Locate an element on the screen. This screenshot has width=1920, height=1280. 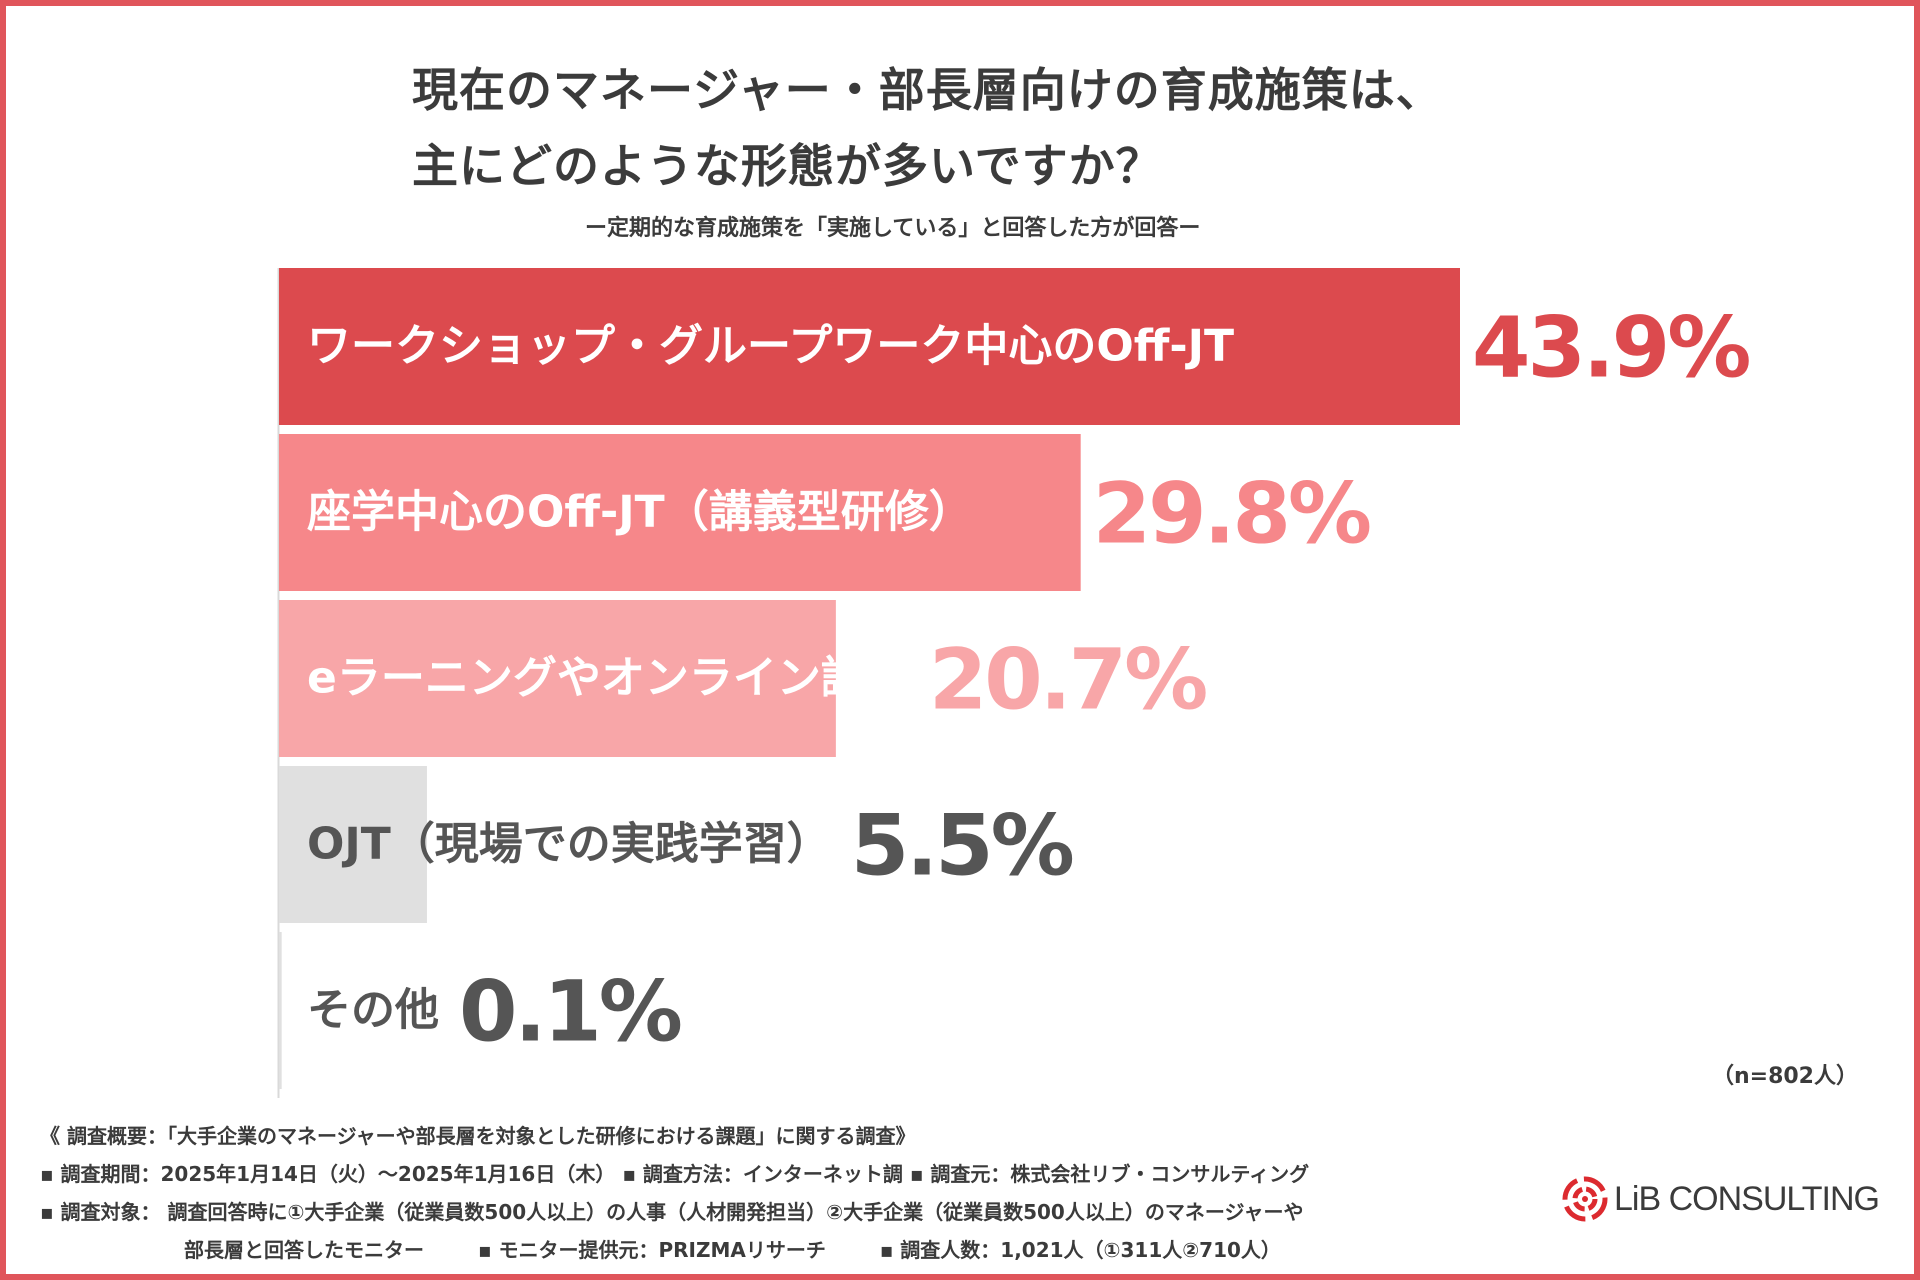
company-logo: LiB CONSULTING is located at coordinates (1721, 1199).